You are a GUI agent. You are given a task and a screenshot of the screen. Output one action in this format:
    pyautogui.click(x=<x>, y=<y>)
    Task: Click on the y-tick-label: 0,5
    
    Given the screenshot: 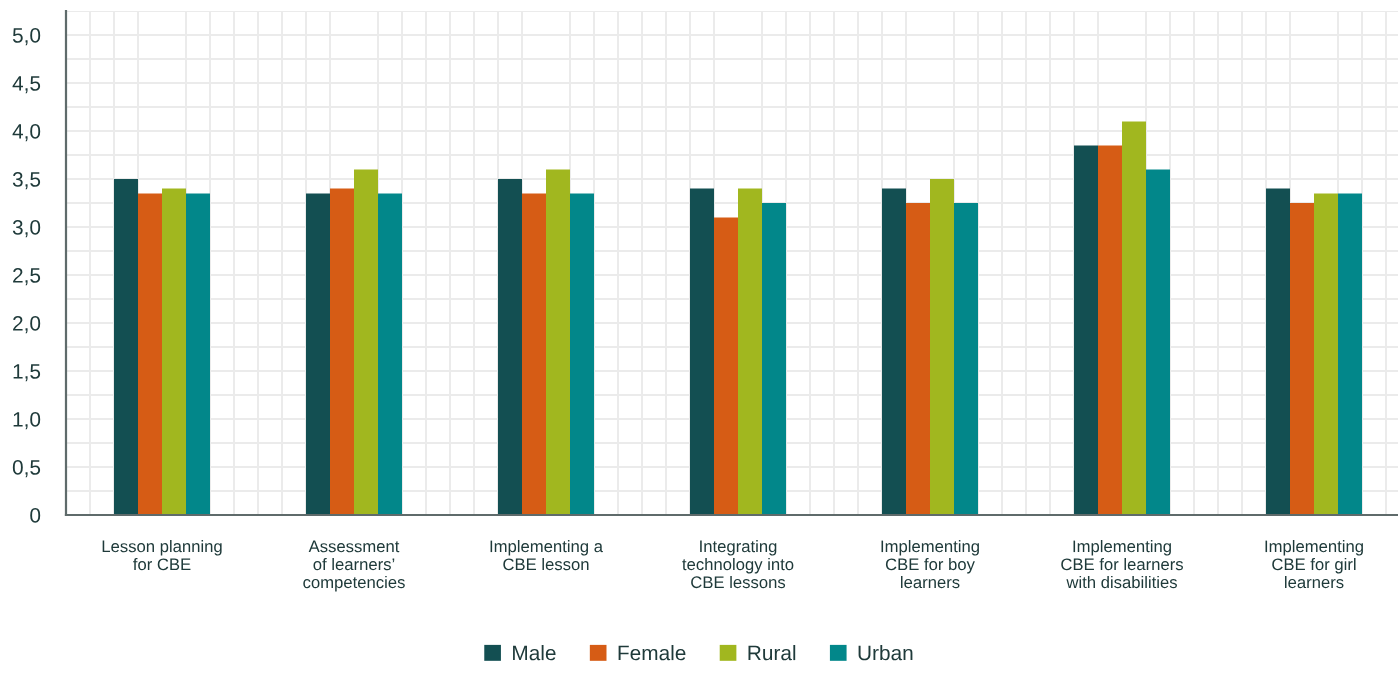 What is the action you would take?
    pyautogui.click(x=26, y=469)
    